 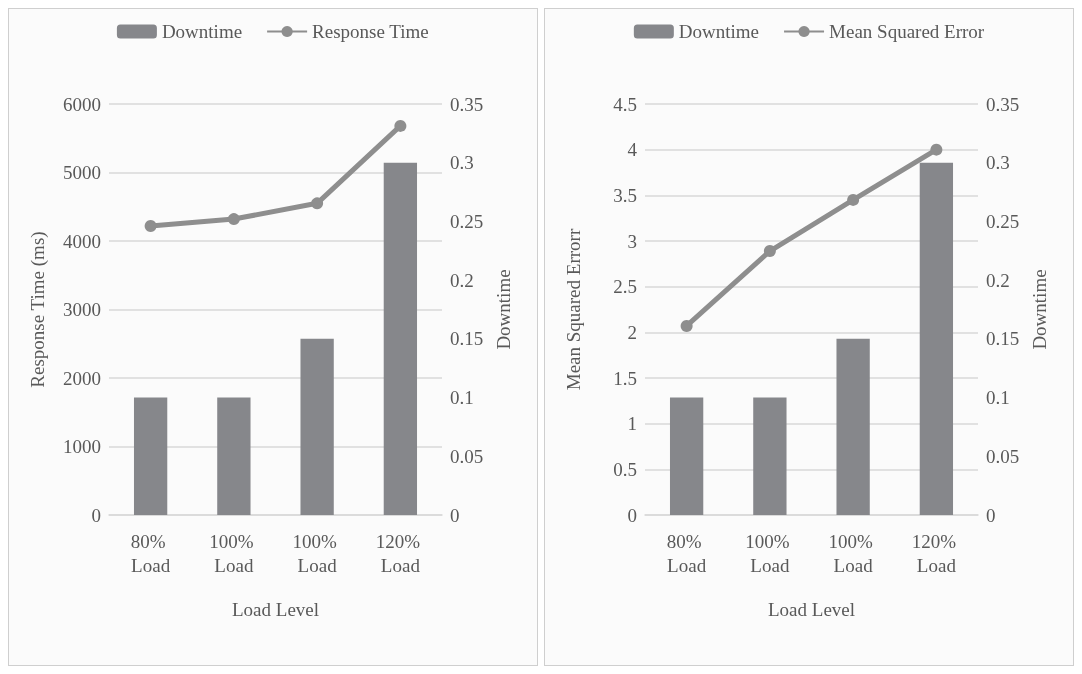 I want to click on y-tick-label: 5000, so click(x=82, y=172).